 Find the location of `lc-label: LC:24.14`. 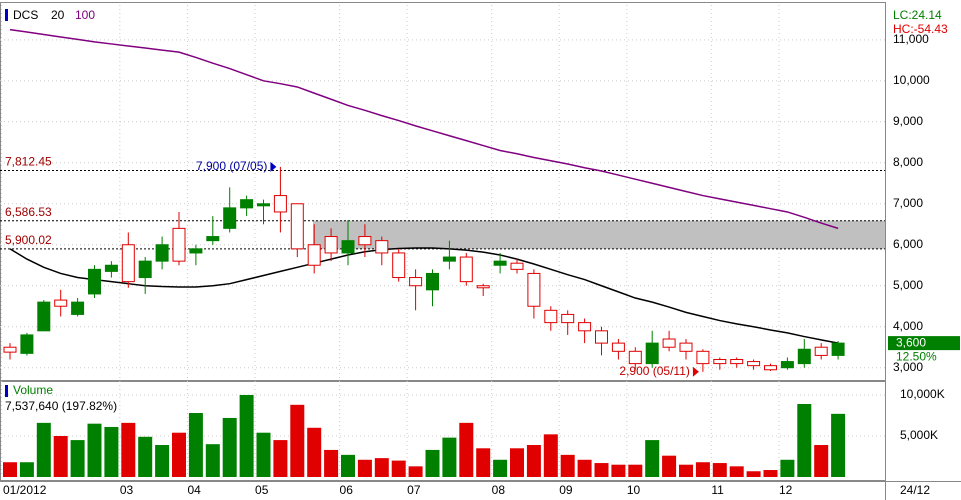

lc-label: LC:24.14 is located at coordinates (917, 15).